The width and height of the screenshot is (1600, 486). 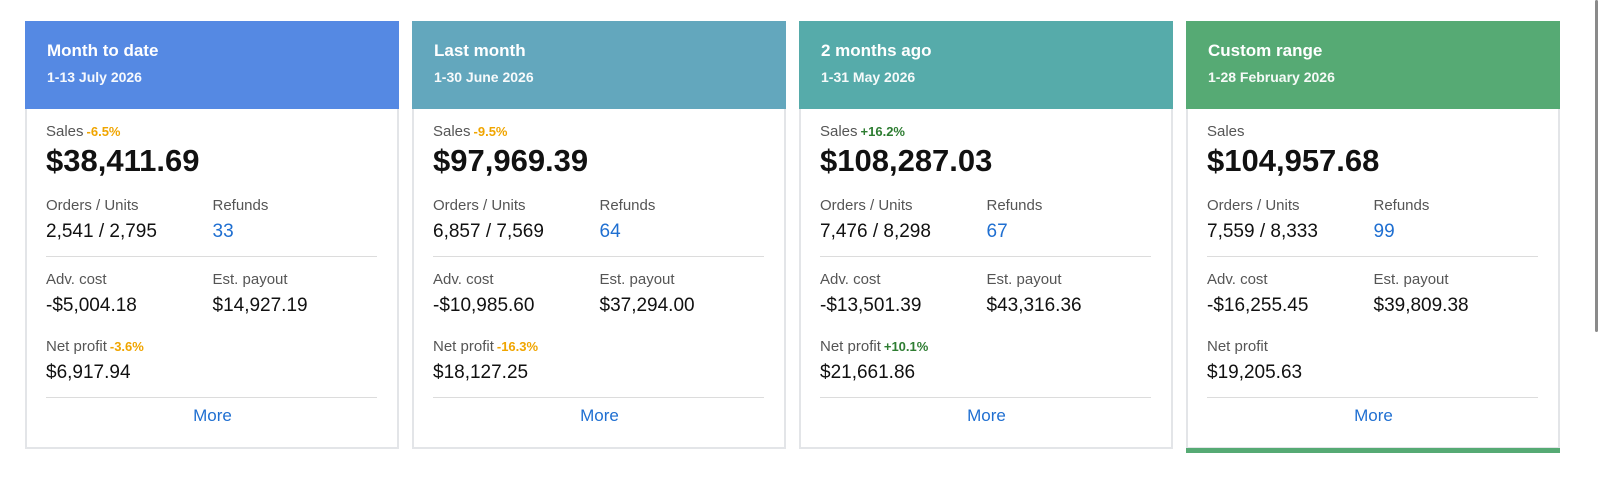 I want to click on orders-units-value: 2,541 / 2,795, so click(x=101, y=231).